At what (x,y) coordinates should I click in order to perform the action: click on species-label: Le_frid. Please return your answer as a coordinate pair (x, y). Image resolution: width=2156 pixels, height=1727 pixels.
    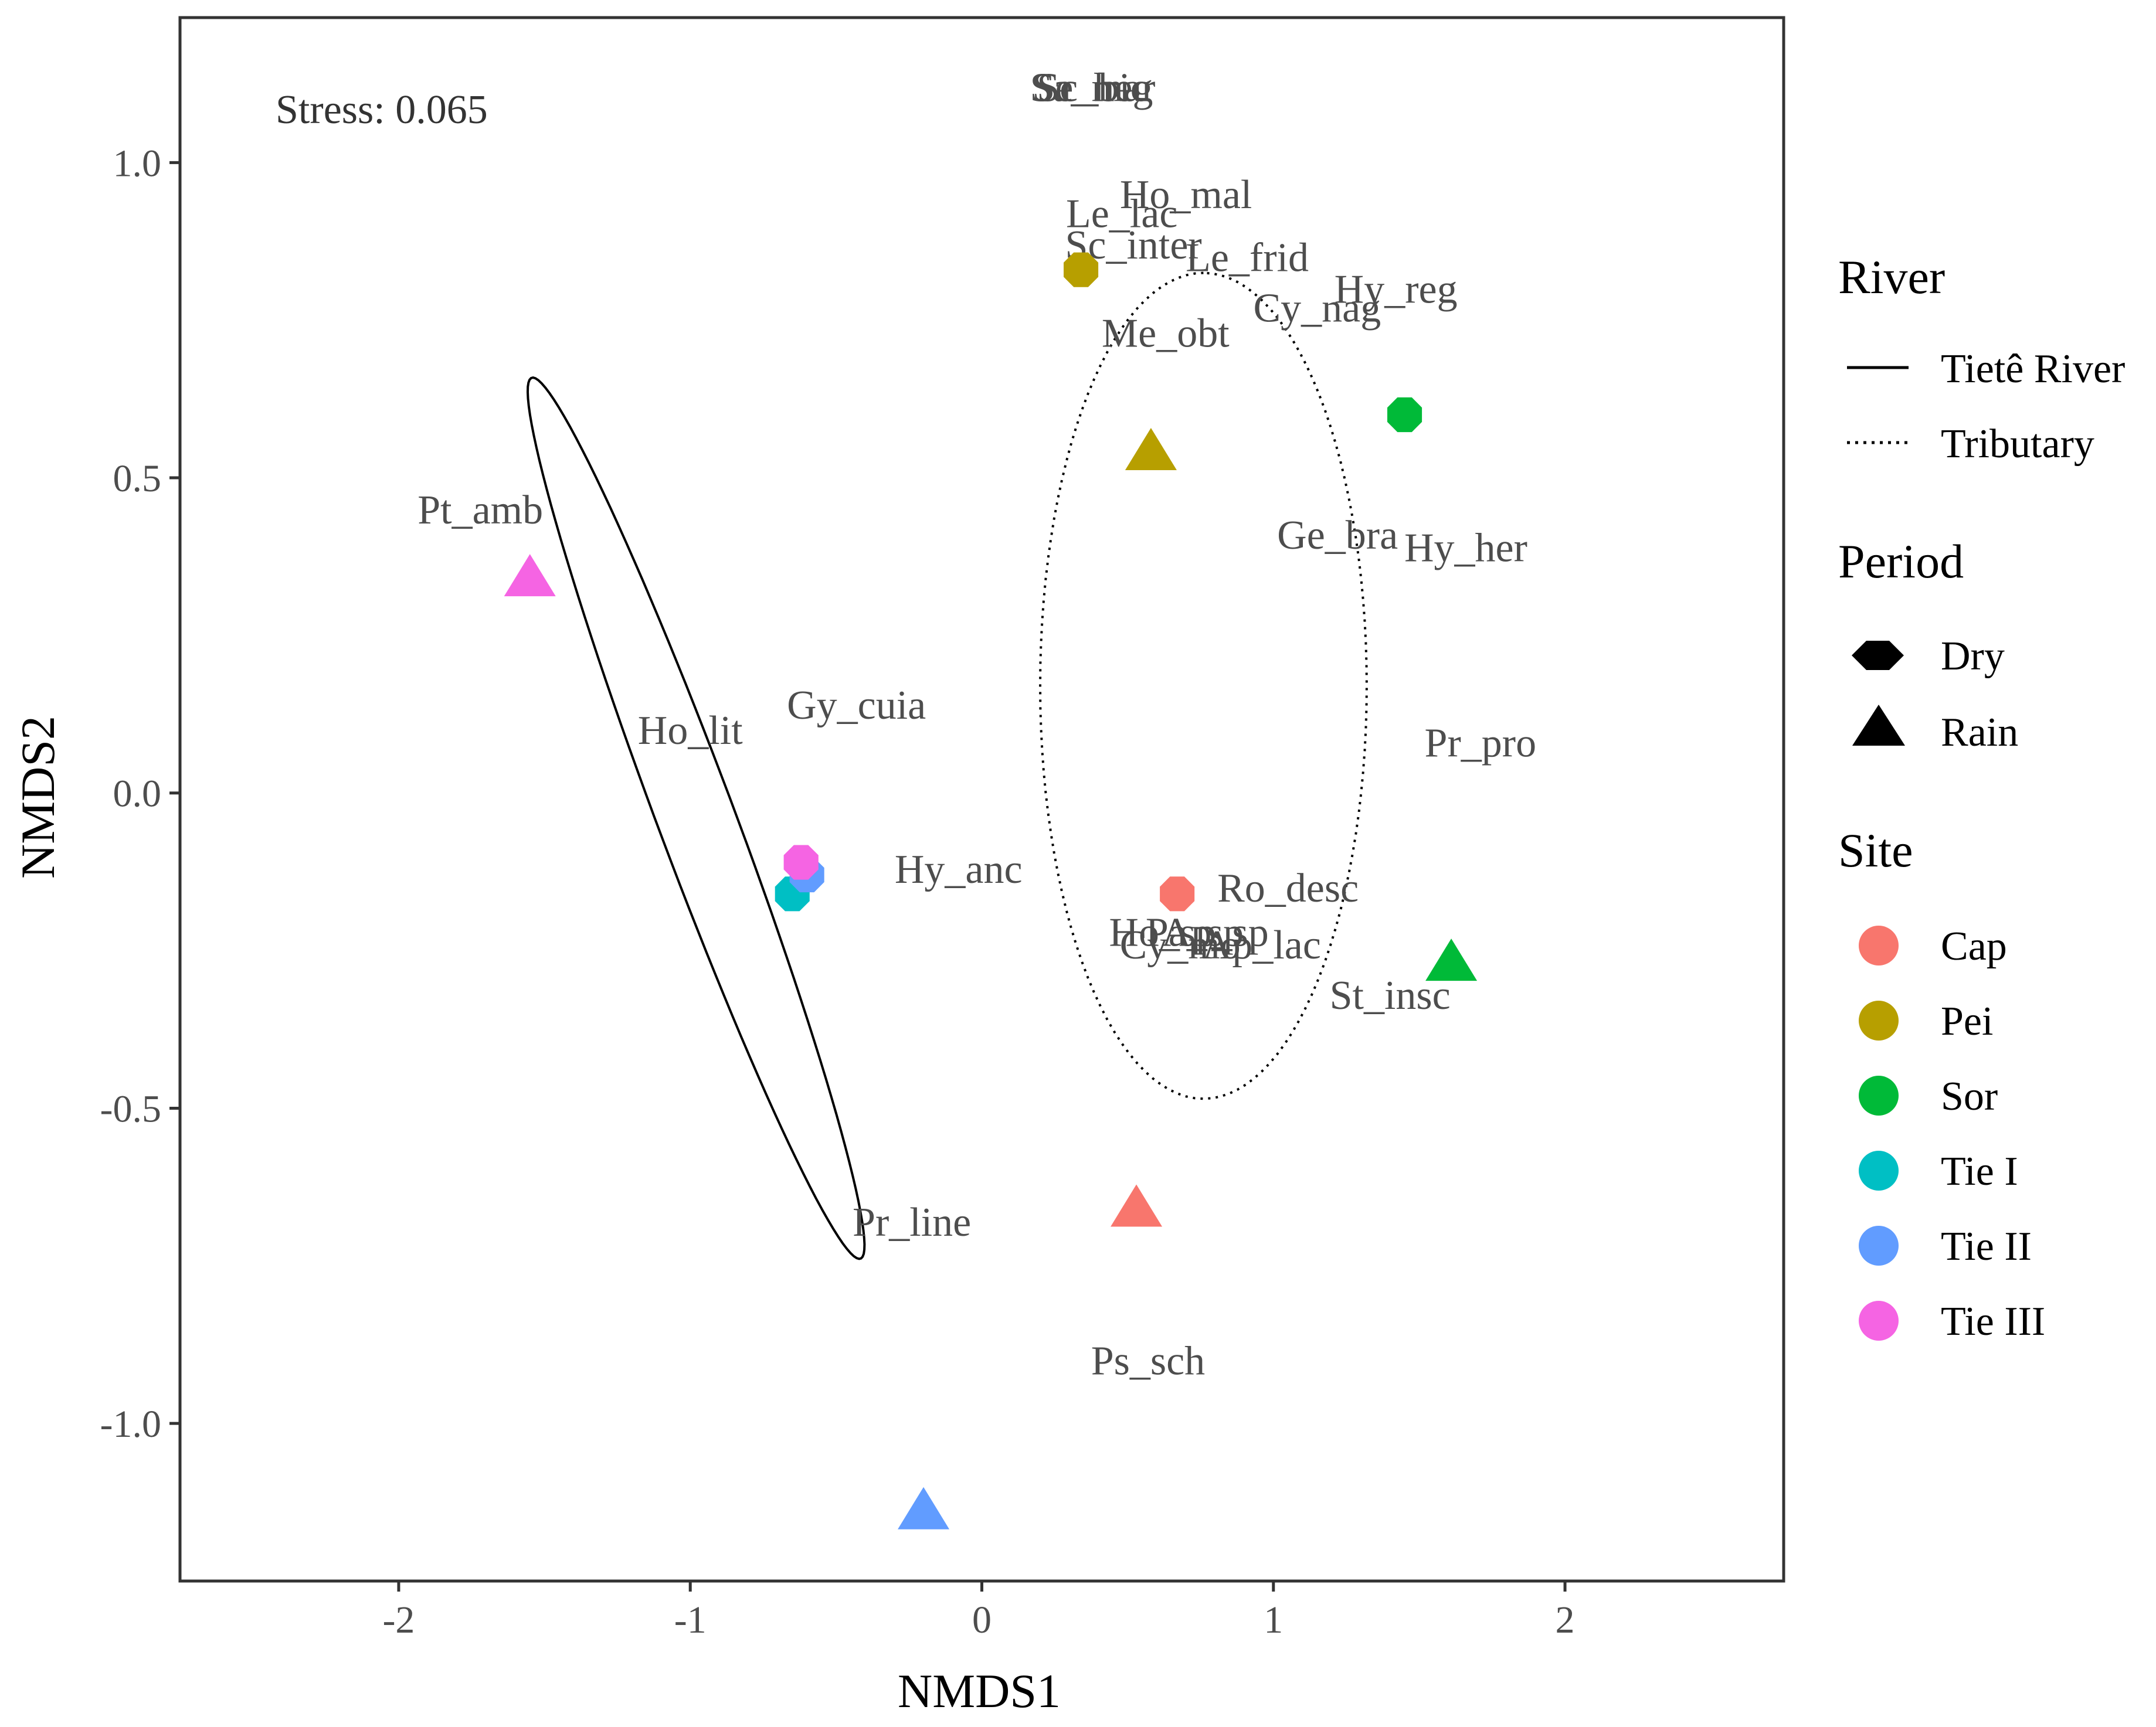
    Looking at the image, I should click on (1247, 258).